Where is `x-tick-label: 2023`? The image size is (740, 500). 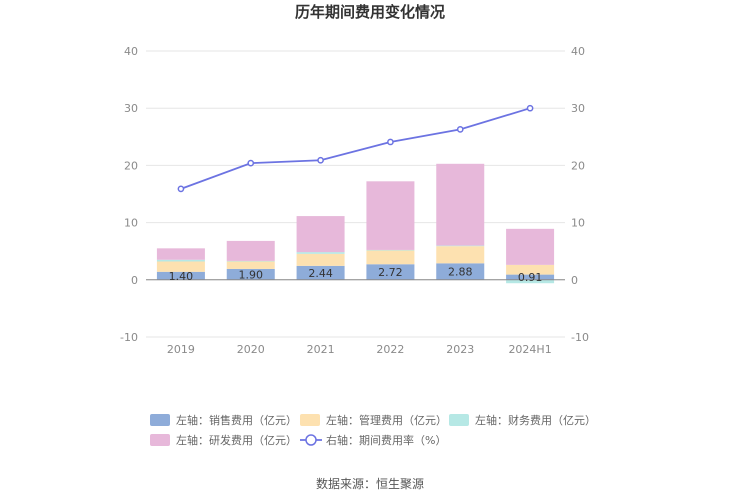 x-tick-label: 2023 is located at coordinates (460, 349).